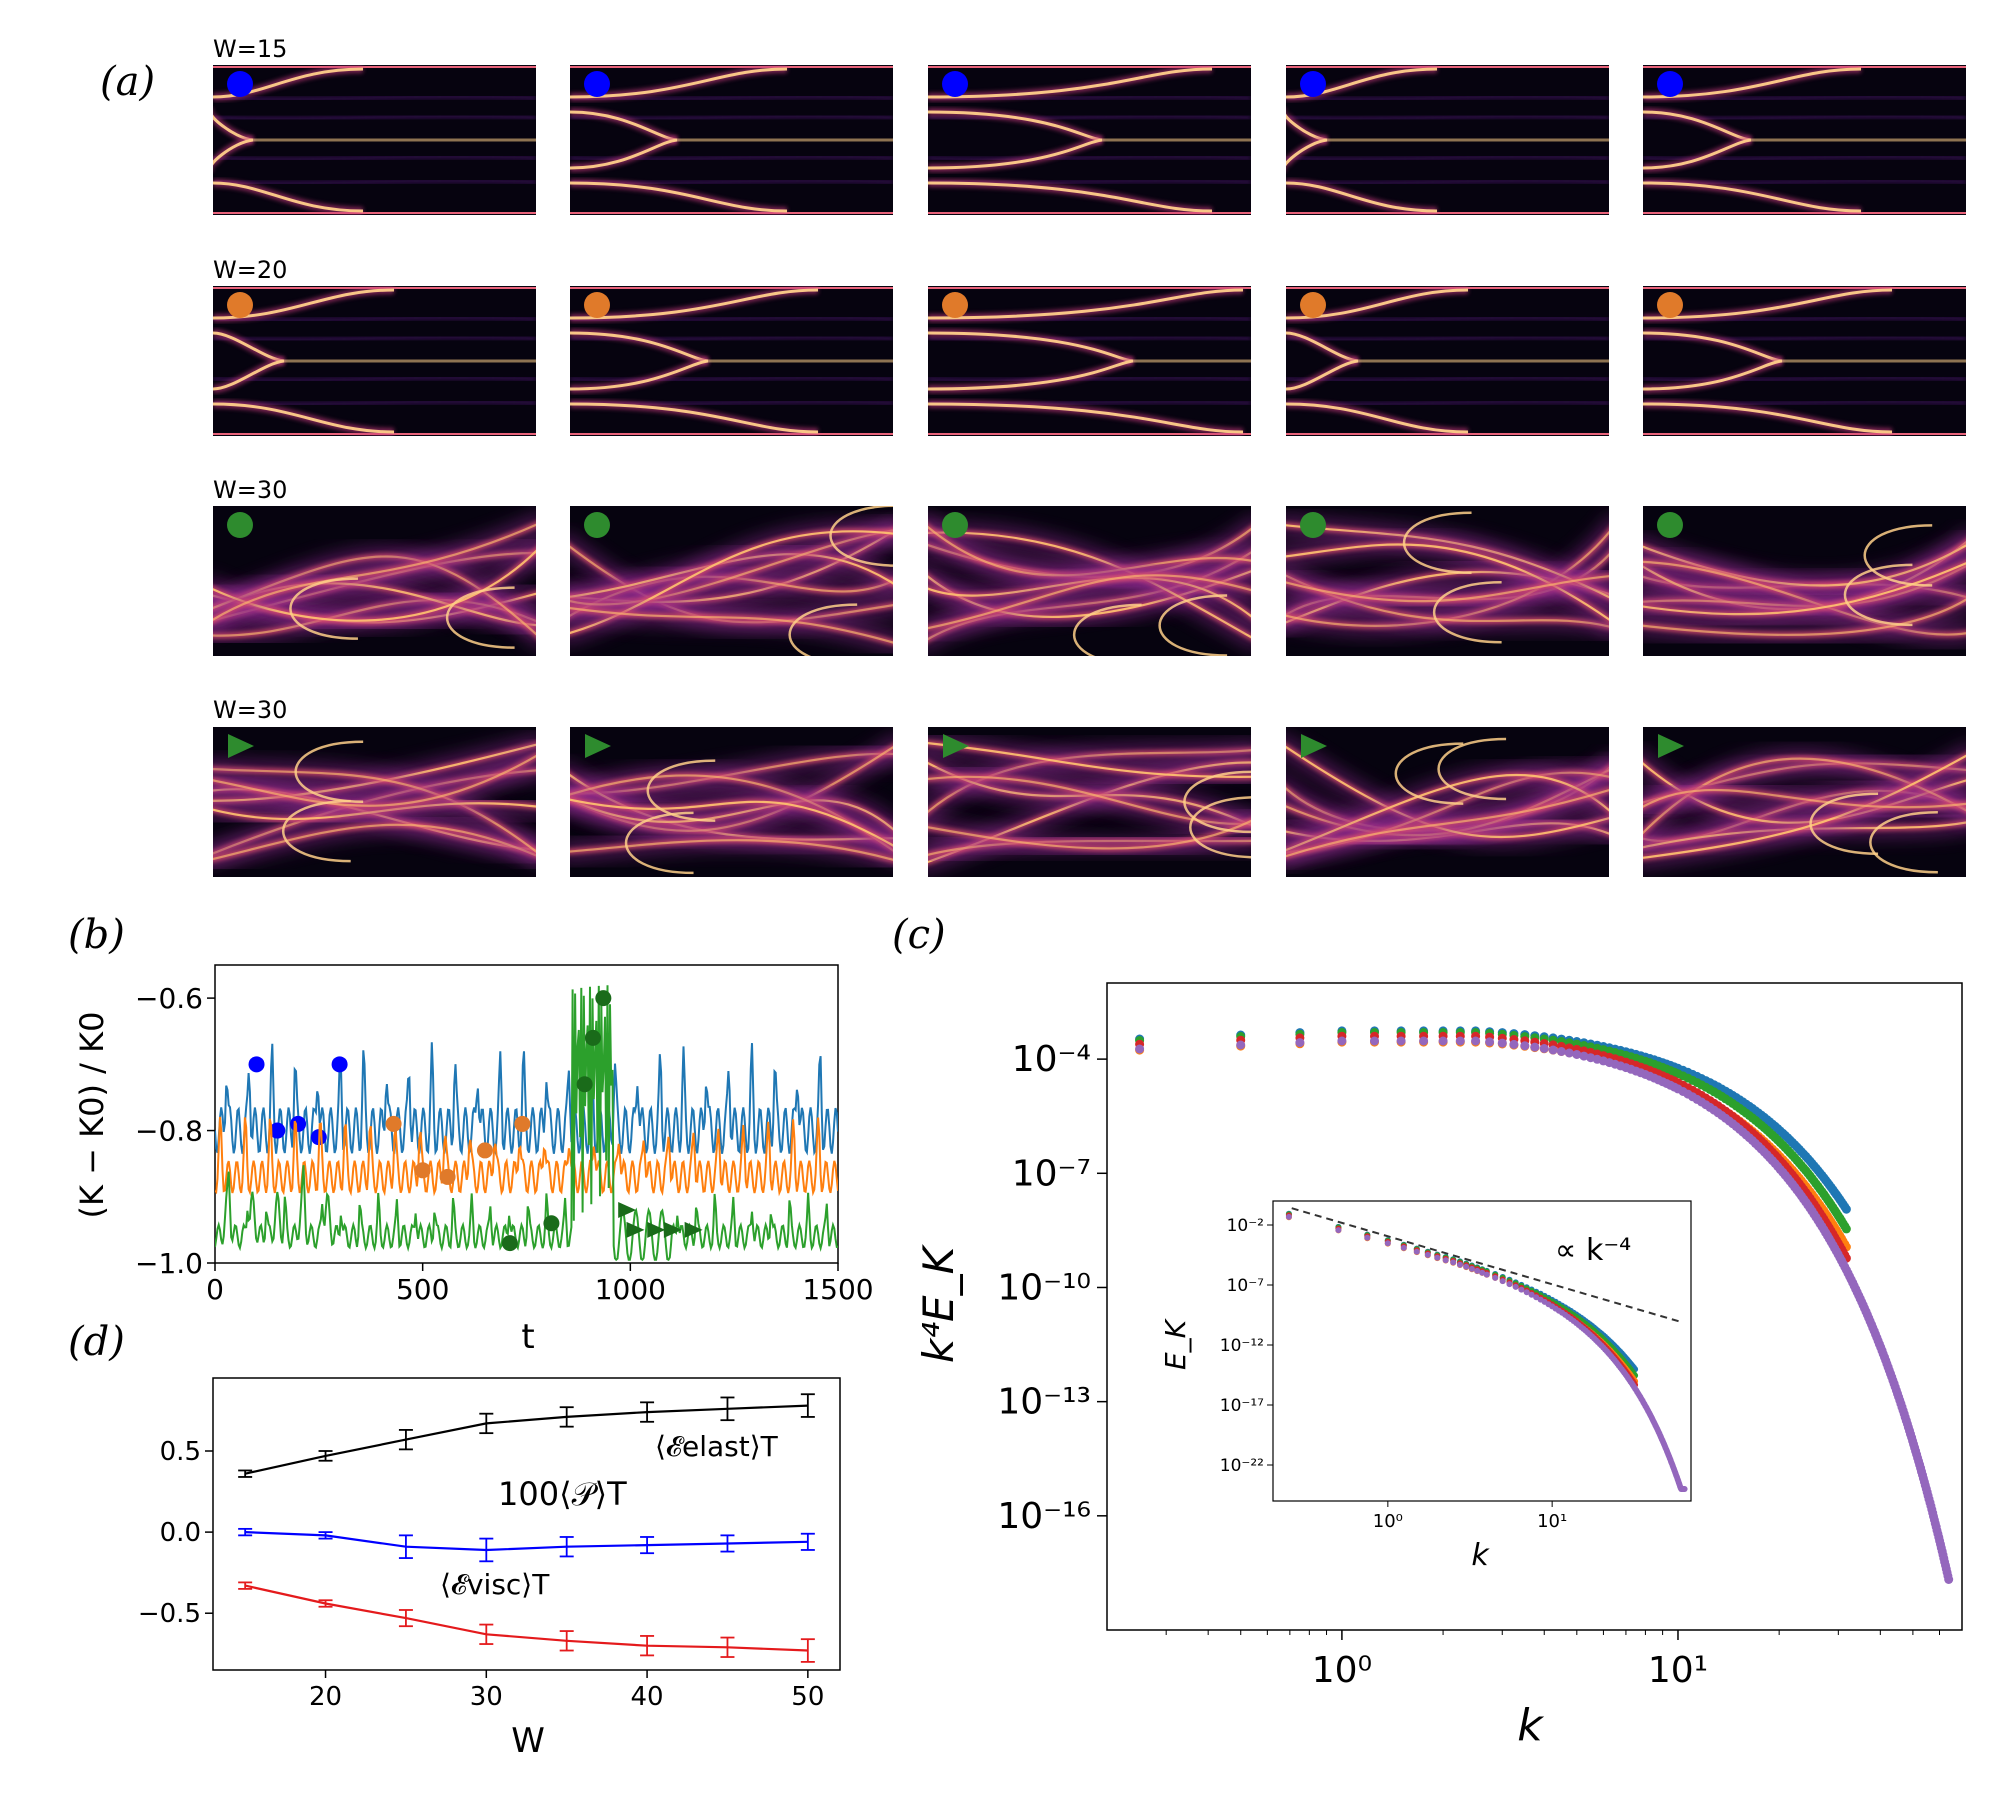  Describe the element at coordinates (250, 490) in the screenshot. I see `row-label-w30-circle: W=30` at that location.